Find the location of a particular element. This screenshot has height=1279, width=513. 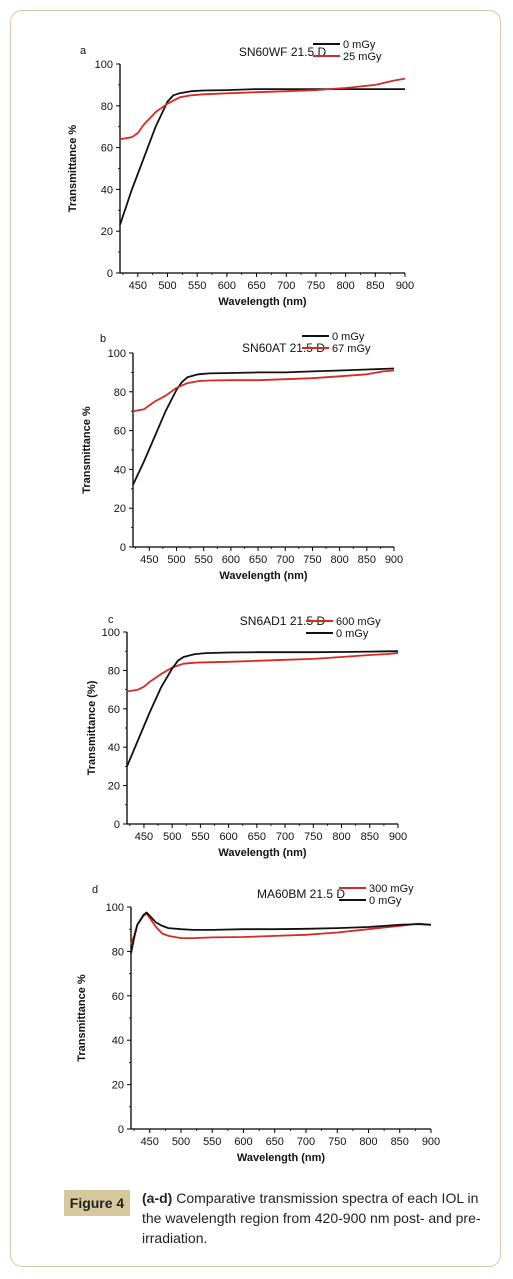

panel-label: d is located at coordinates (95, 890).